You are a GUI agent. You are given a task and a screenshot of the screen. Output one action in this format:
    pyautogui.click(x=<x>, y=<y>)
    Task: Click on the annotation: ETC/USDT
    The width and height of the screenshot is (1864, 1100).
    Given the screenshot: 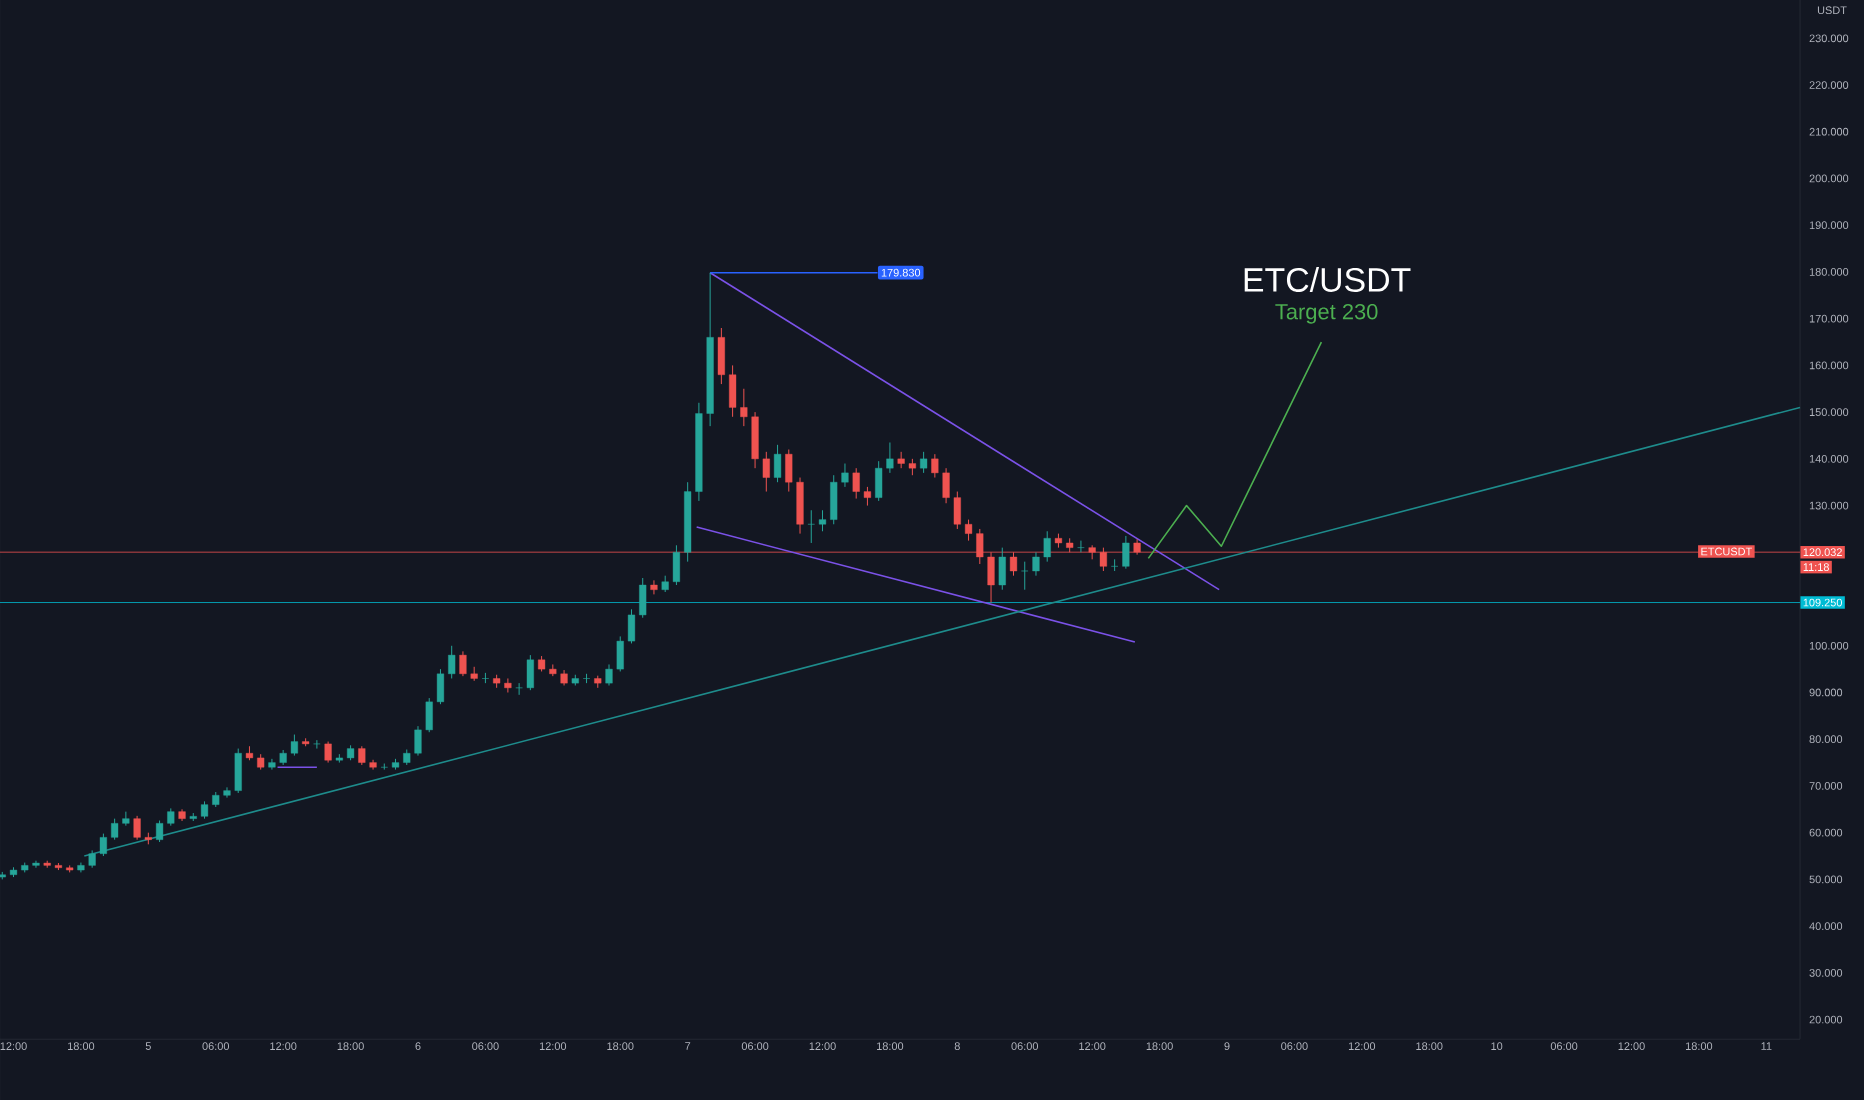 What is the action you would take?
    pyautogui.click(x=1327, y=279)
    